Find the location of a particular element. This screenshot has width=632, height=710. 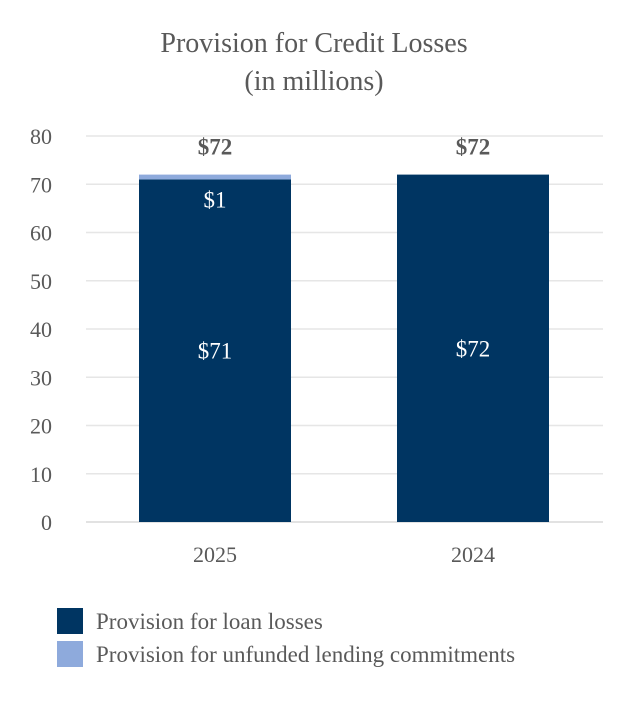

y-tick-label: 20 is located at coordinates (41, 426).